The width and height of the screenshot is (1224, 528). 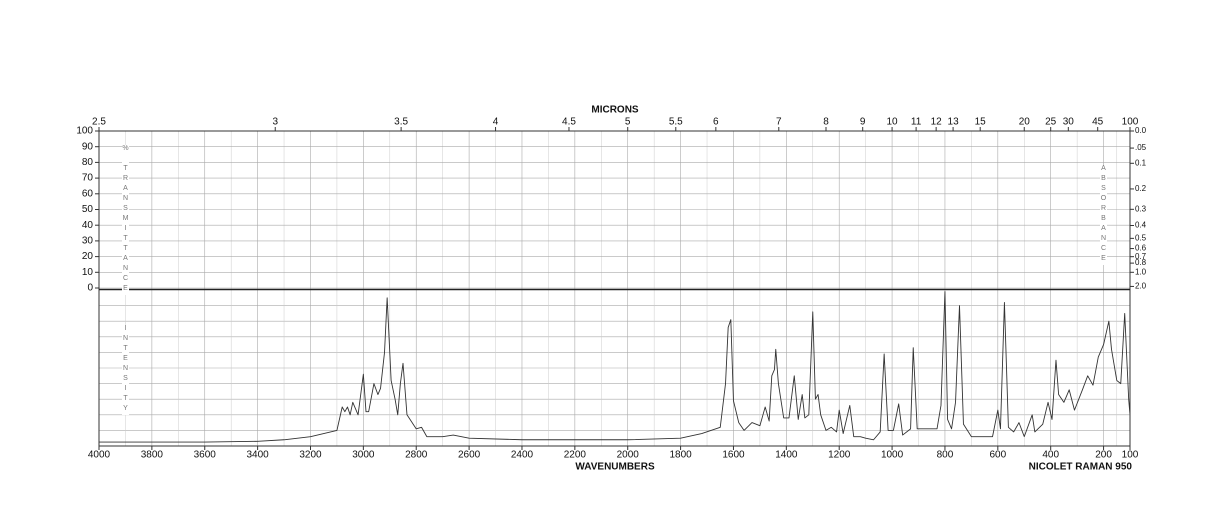 I want to click on x-tick-label: 3200, so click(x=310, y=455).